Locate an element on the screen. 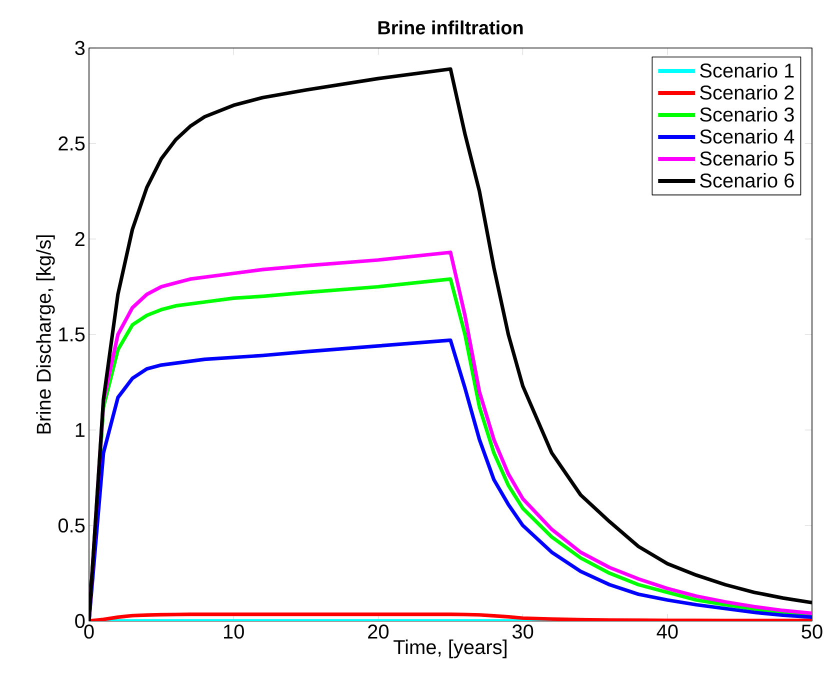  y-tick-label: 2.5 is located at coordinates (71, 143).